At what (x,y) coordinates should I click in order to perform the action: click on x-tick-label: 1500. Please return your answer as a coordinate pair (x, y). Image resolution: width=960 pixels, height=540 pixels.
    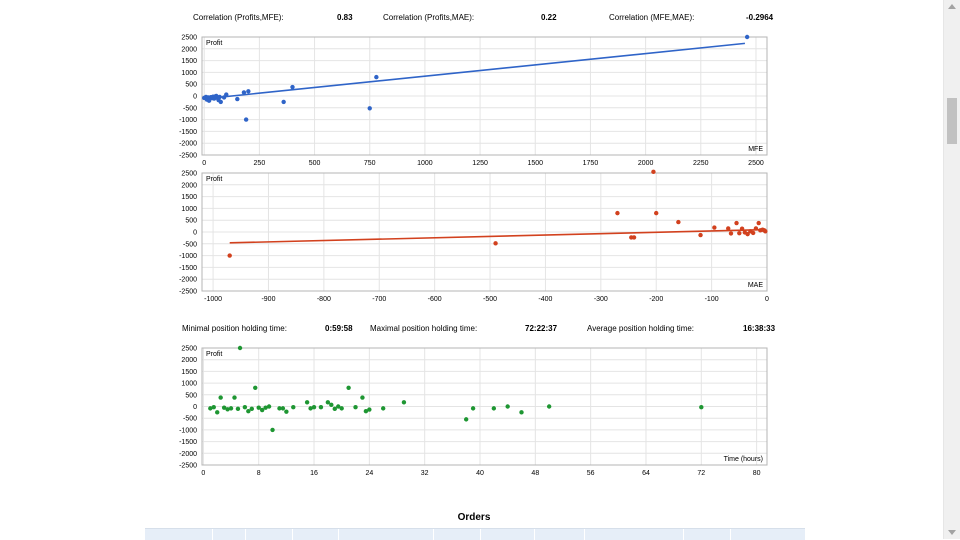
    Looking at the image, I should click on (535, 163).